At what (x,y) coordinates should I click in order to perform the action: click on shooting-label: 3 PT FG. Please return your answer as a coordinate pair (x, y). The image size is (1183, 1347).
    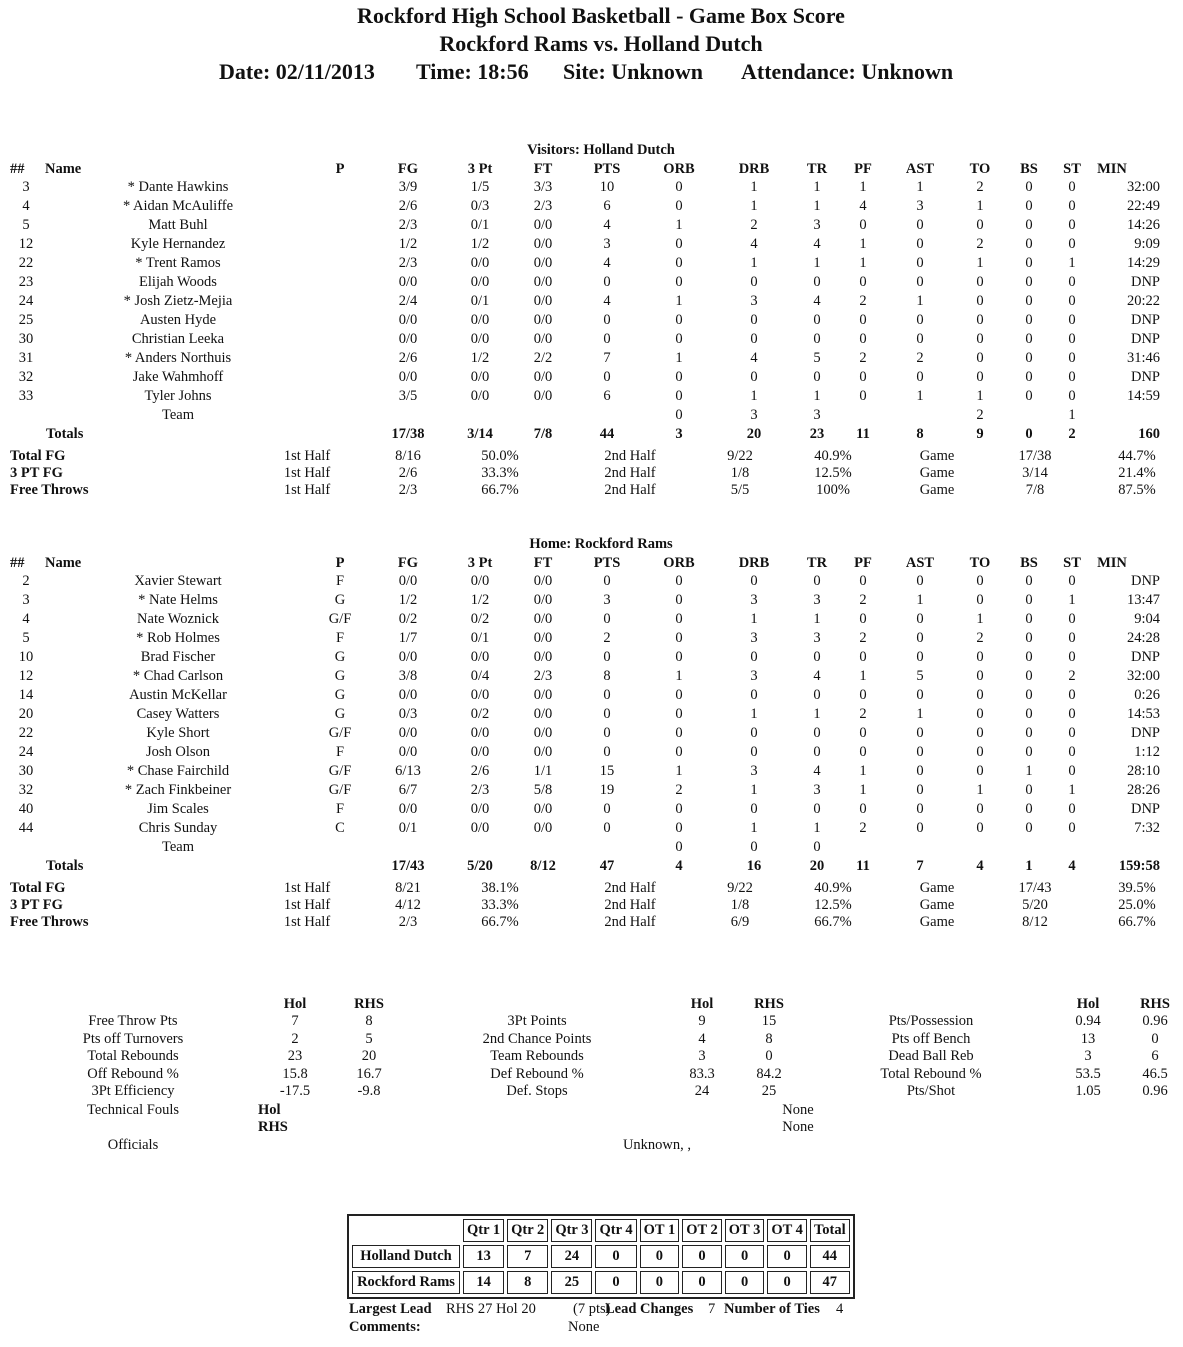
    Looking at the image, I should click on (36, 905).